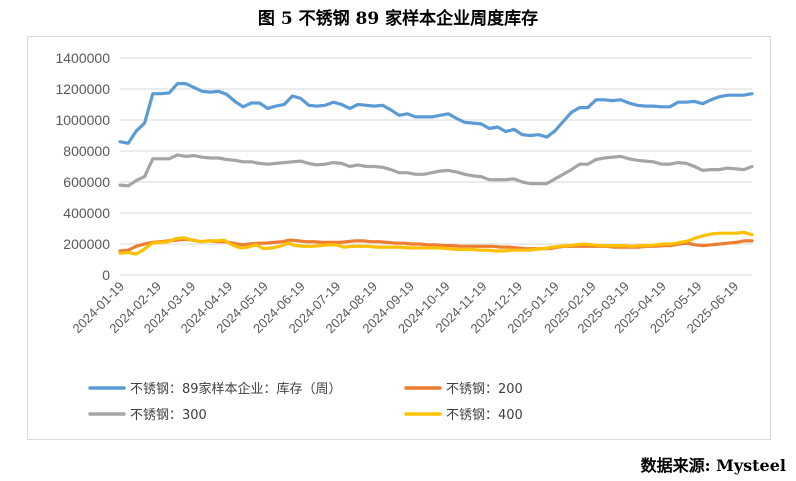  Describe the element at coordinates (82, 120) in the screenshot. I see `y-tick-label: 1000000` at that location.